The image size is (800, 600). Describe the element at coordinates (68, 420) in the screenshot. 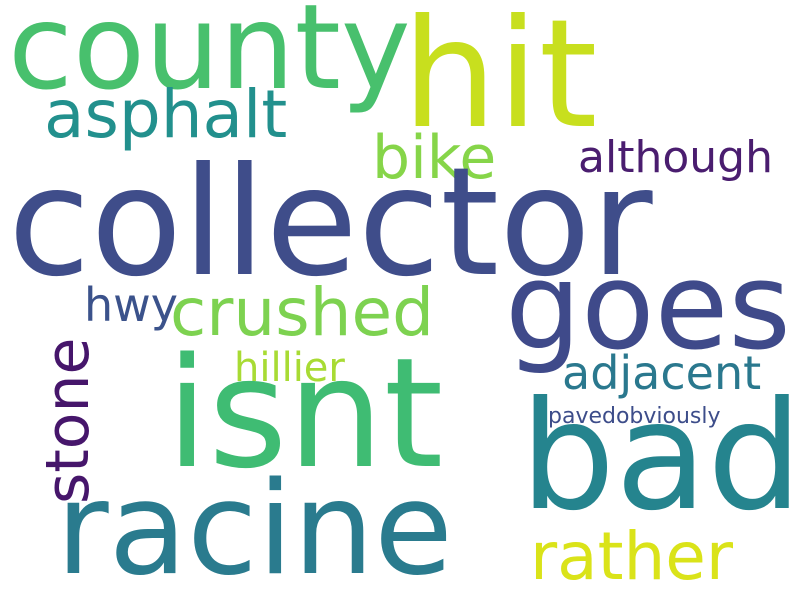

I see `word-stone: stone` at that location.